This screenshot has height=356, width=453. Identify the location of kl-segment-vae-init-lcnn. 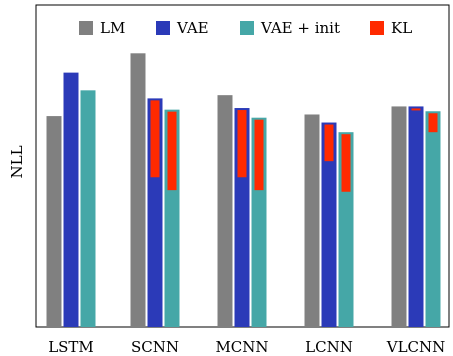
(346, 163).